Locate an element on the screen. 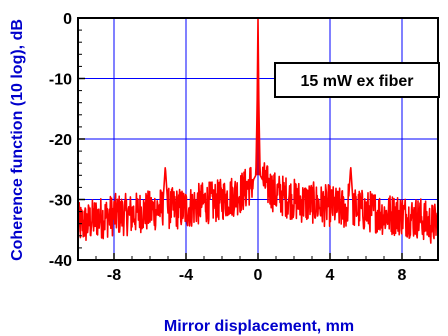 The image size is (448, 336). annotation-box is located at coordinates (357, 80).